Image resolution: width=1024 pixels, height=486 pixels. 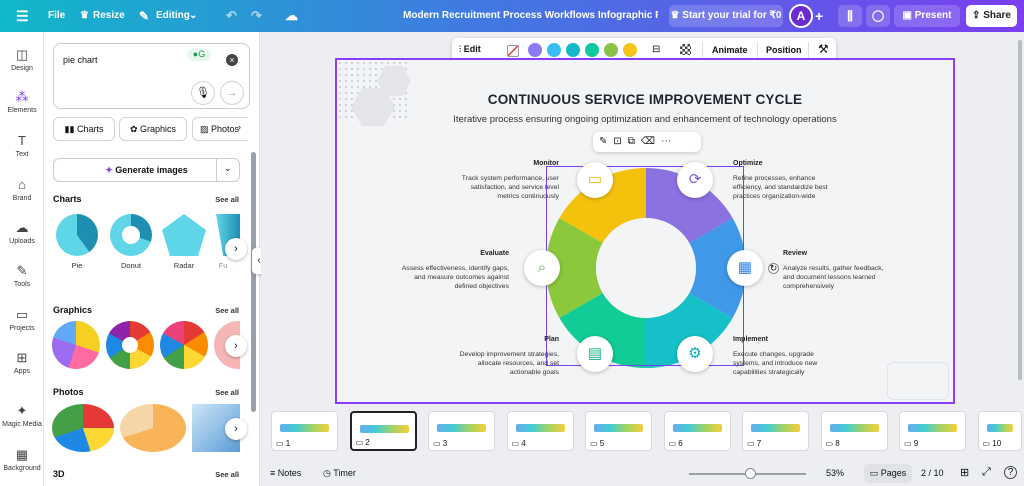 I want to click on add-collaborator-icon: +, so click(x=819, y=16).